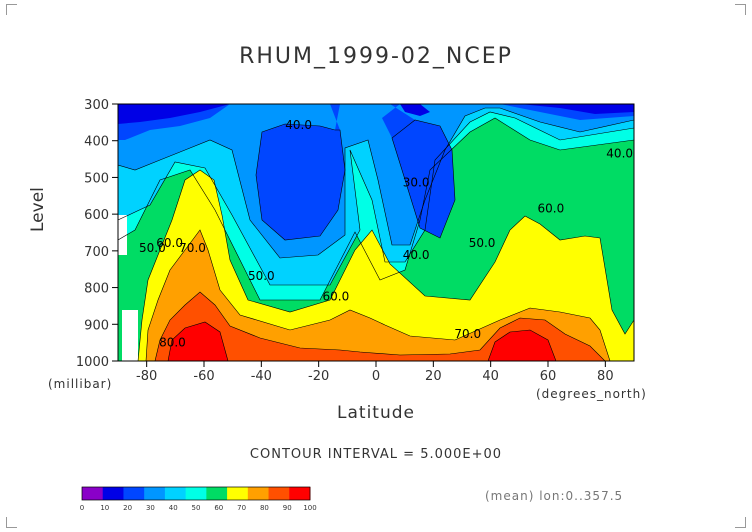 Image resolution: width=752 pixels, height=532 pixels. I want to click on y-tick-label: 1000, so click(92, 362).